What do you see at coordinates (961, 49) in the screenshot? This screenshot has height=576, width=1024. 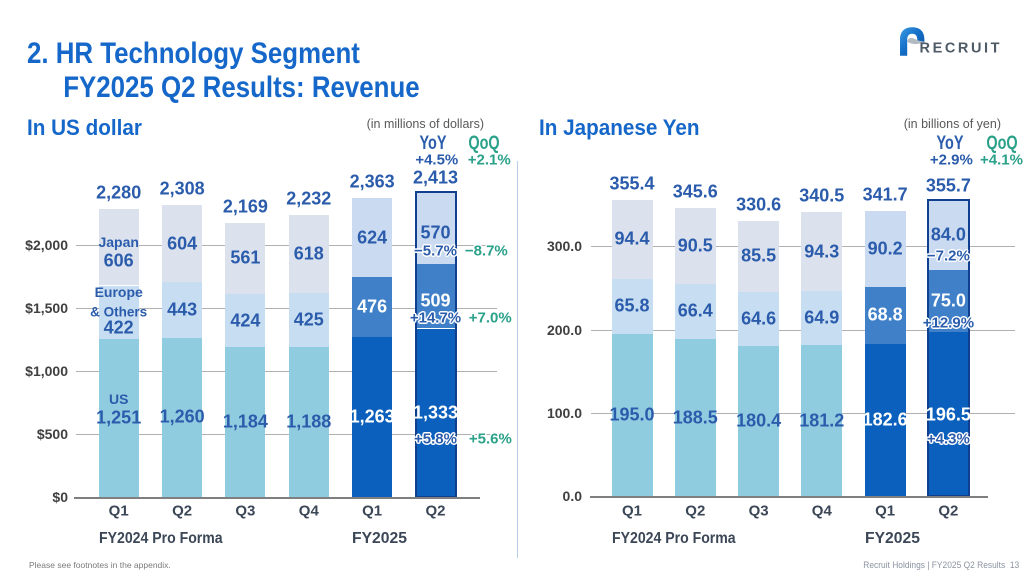 I see `svg-text: RECRUIT` at bounding box center [961, 49].